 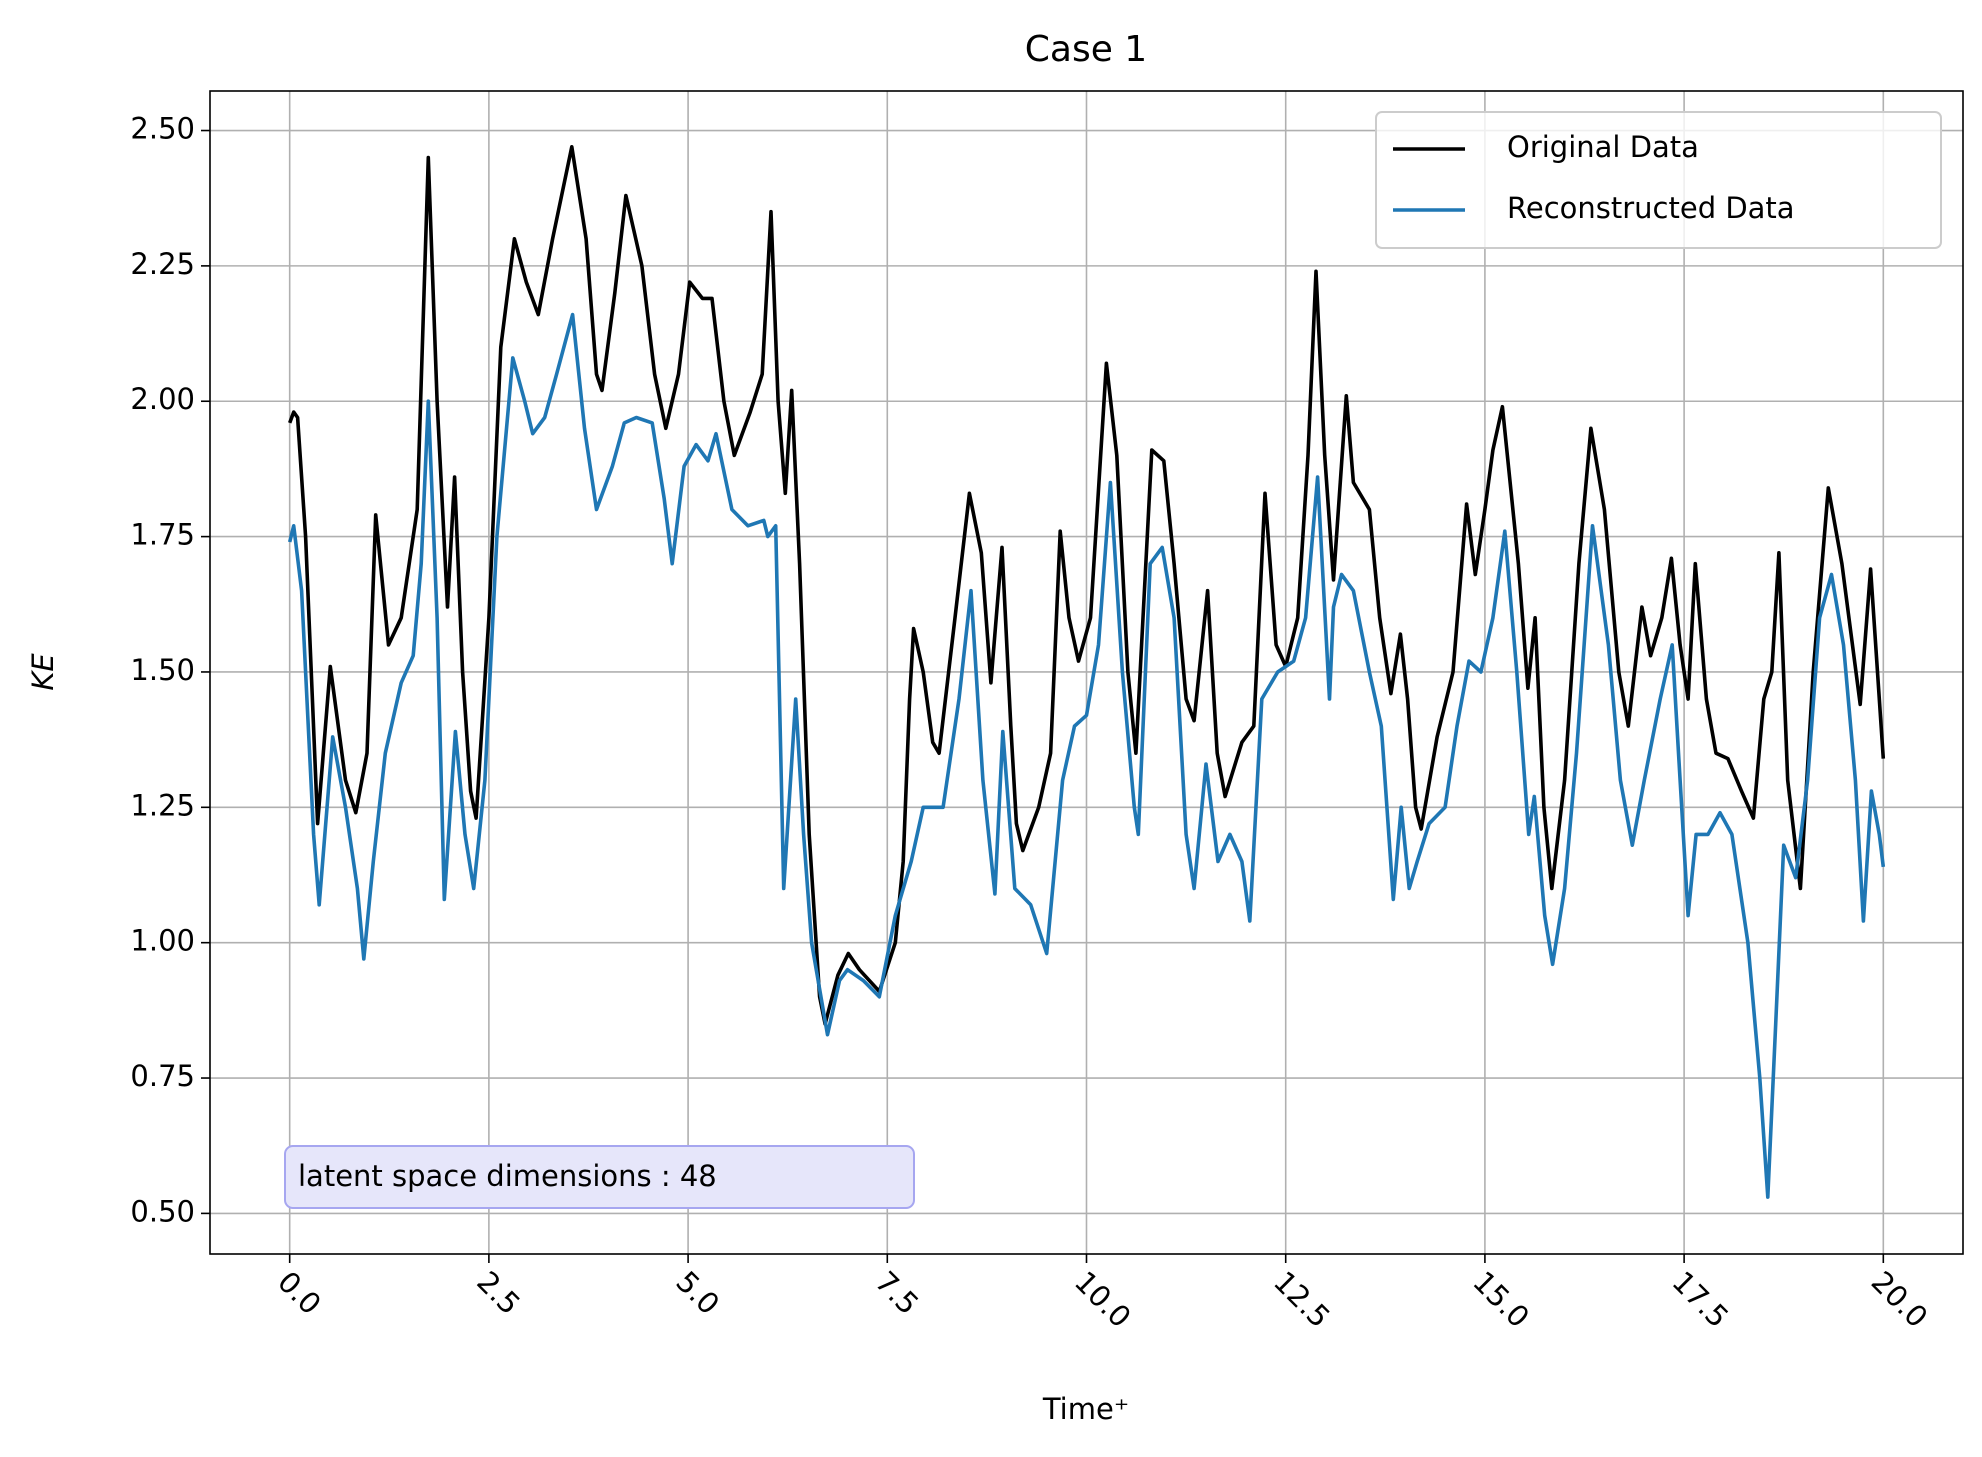 I want to click on chart-title: Case 1, so click(x=1086, y=49).